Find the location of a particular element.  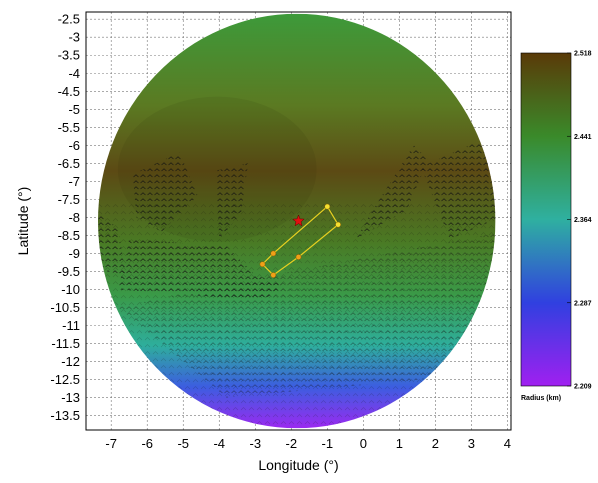

x-tick-label: 0 is located at coordinates (363, 443).